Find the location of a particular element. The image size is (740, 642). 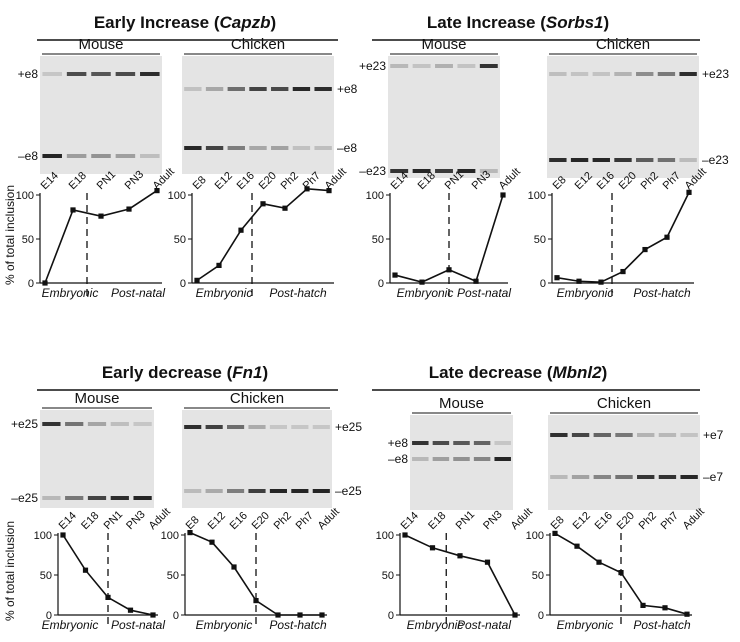

title-part: Late Increase ( is located at coordinates (486, 22).